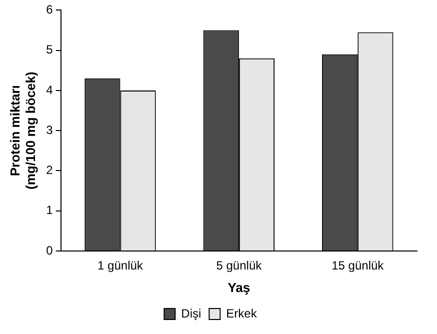 The height and width of the screenshot is (334, 437). What do you see at coordinates (22, 131) in the screenshot?
I see `y-axis-title: Protein miktarı (mg/100 mg böcek)` at bounding box center [22, 131].